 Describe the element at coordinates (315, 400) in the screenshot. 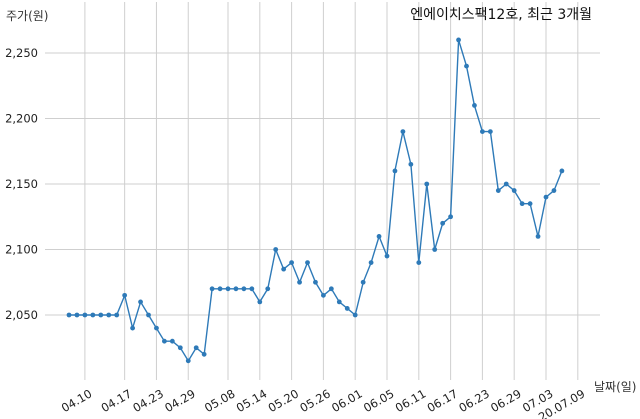

I see `x-tick-label: 05.26` at that location.